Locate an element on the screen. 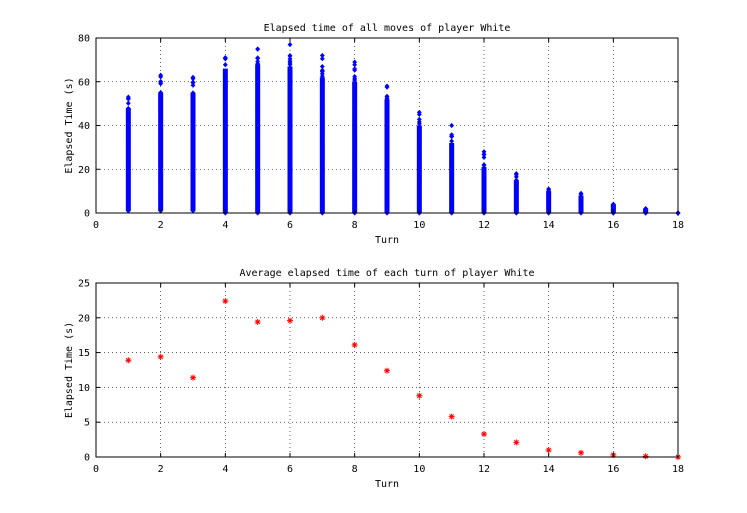  x-tick-label: 10 is located at coordinates (419, 469).